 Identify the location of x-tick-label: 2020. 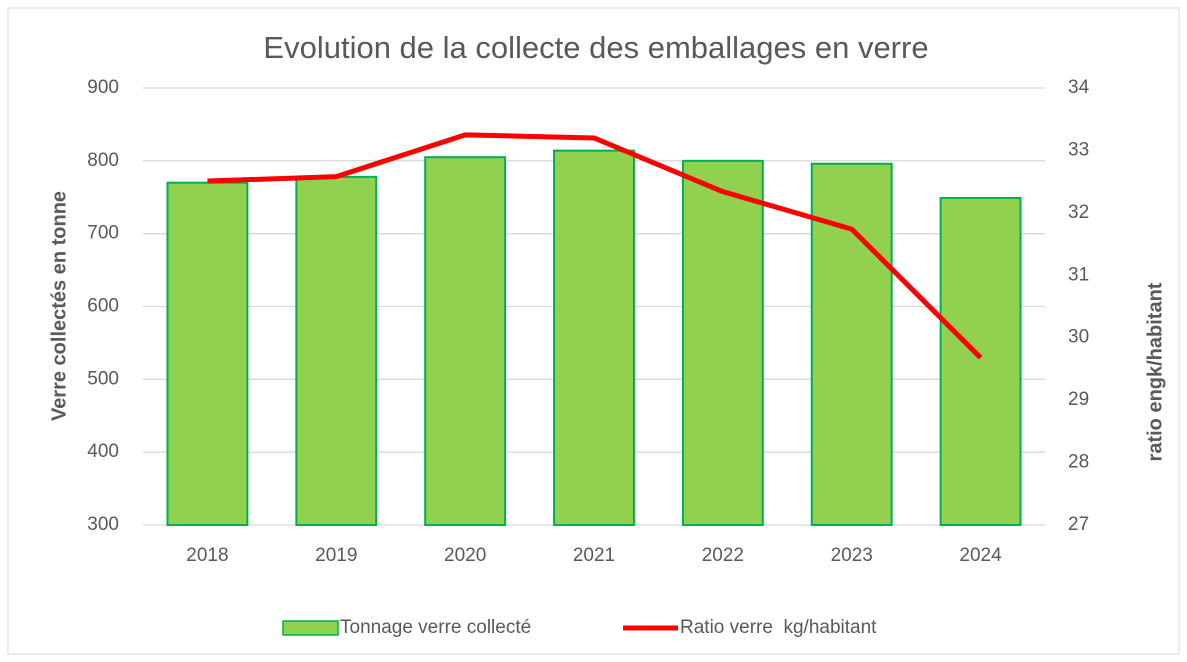
(465, 555).